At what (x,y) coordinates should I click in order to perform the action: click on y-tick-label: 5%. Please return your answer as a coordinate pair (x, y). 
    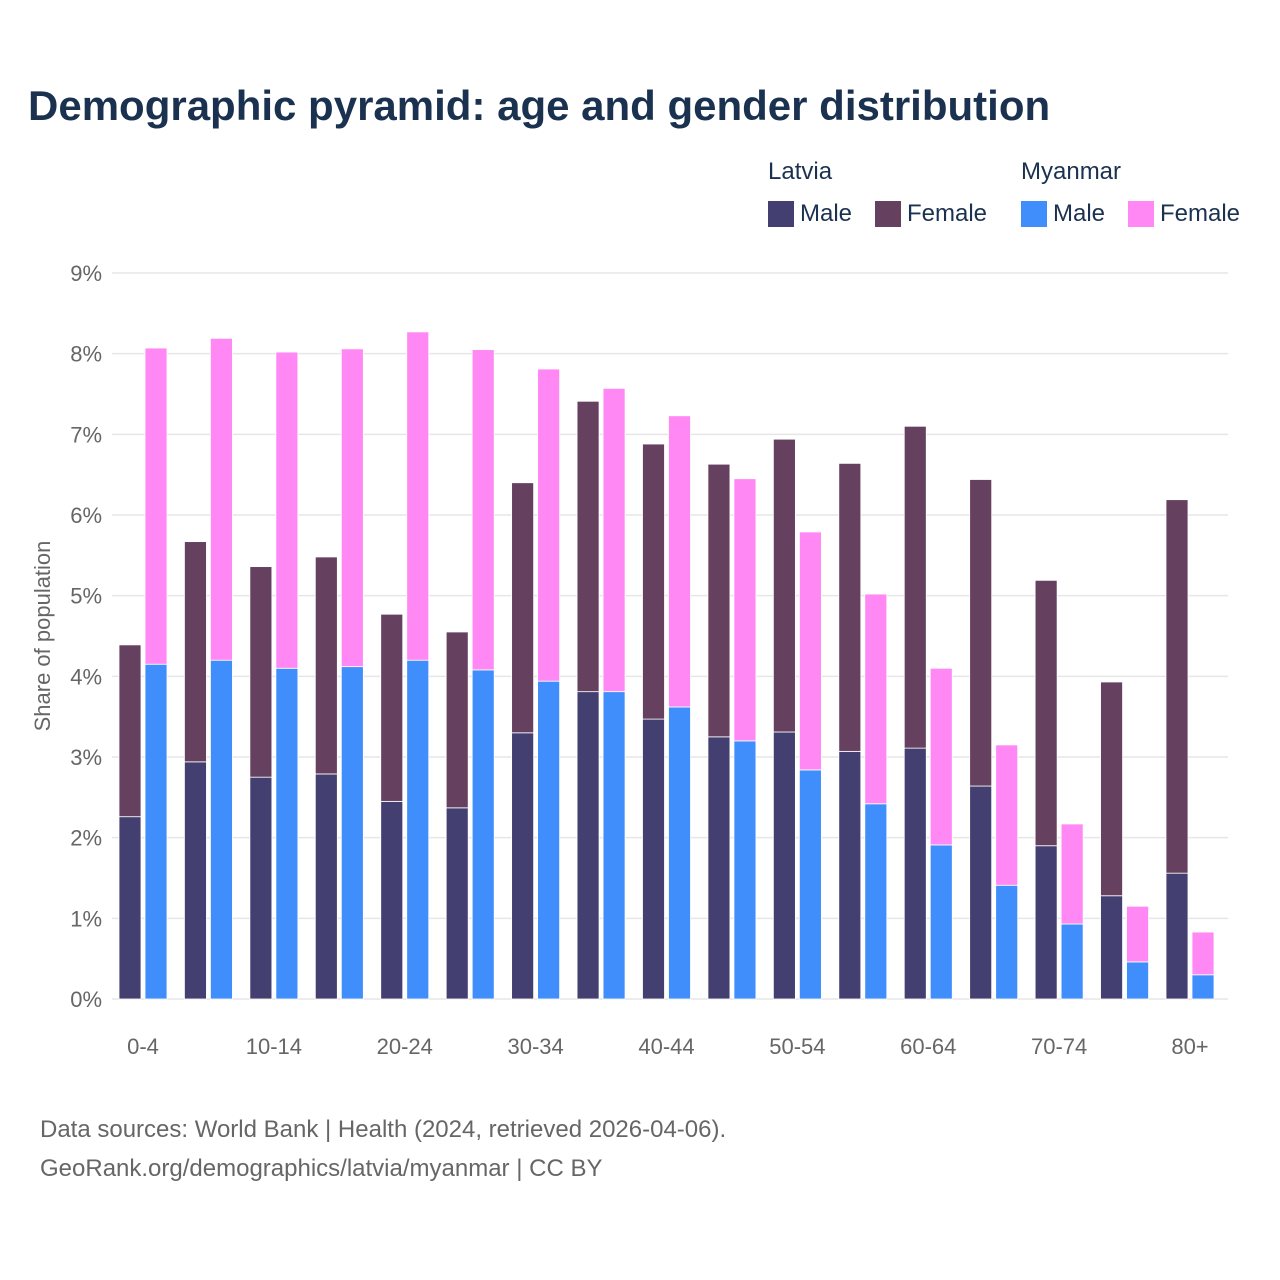
    Looking at the image, I should click on (86, 596).